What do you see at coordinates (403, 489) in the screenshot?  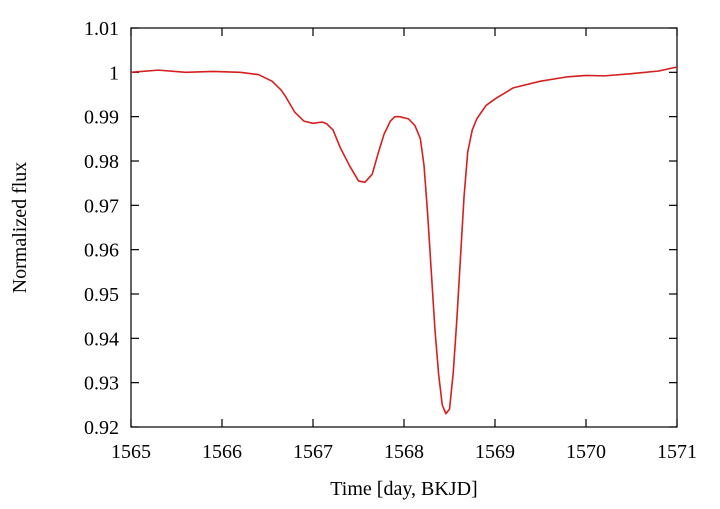 I see `x-axis-title: Time [day, BKJD]` at bounding box center [403, 489].